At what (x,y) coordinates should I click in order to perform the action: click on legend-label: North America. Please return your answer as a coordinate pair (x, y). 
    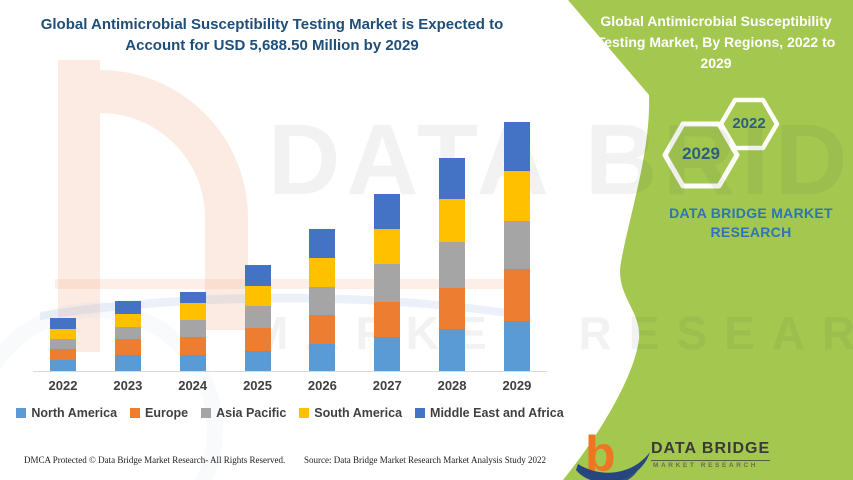
    Looking at the image, I should click on (74, 413).